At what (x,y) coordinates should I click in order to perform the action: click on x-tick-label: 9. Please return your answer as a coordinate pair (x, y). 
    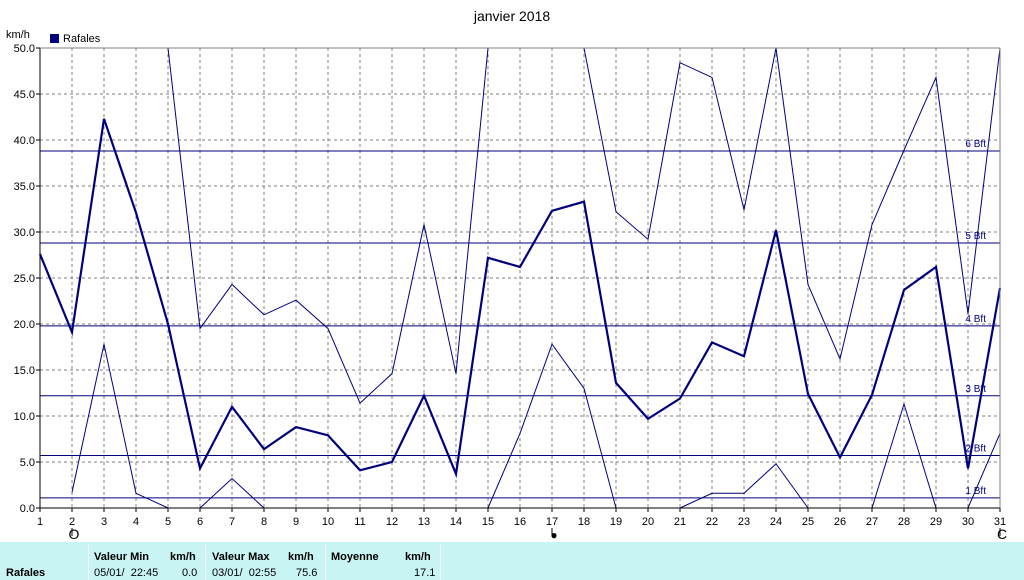
    Looking at the image, I should click on (296, 522).